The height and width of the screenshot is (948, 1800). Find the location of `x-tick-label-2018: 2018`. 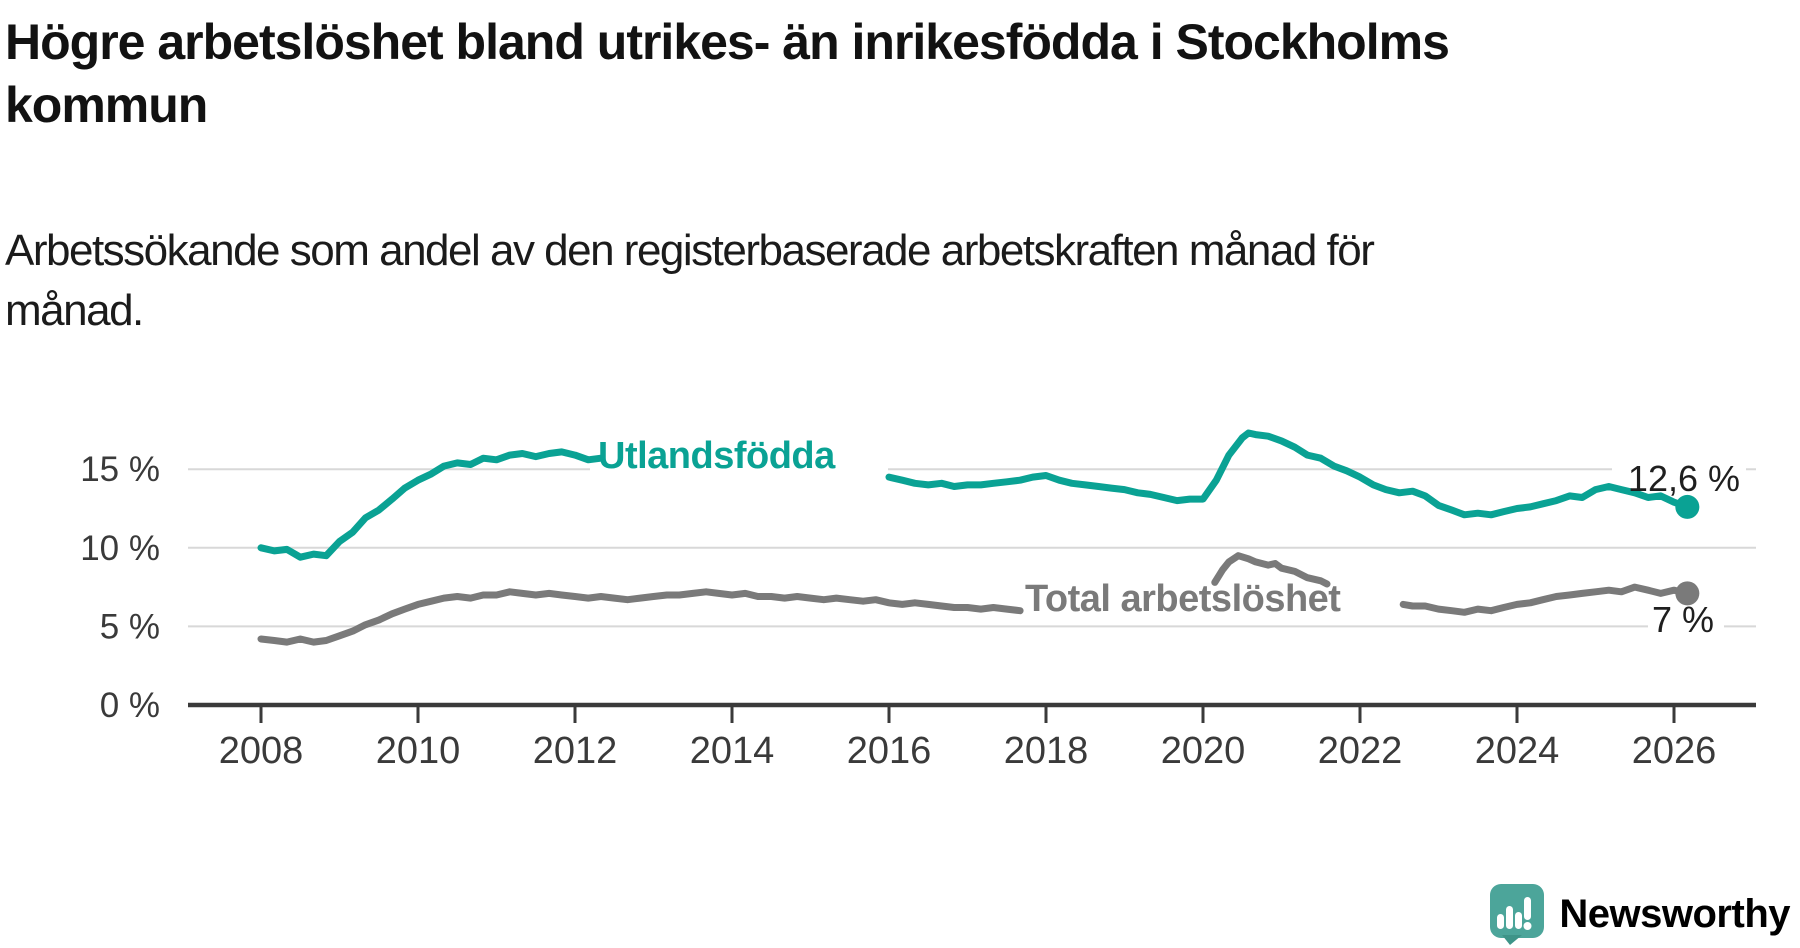

x-tick-label-2018: 2018 is located at coordinates (1046, 751).